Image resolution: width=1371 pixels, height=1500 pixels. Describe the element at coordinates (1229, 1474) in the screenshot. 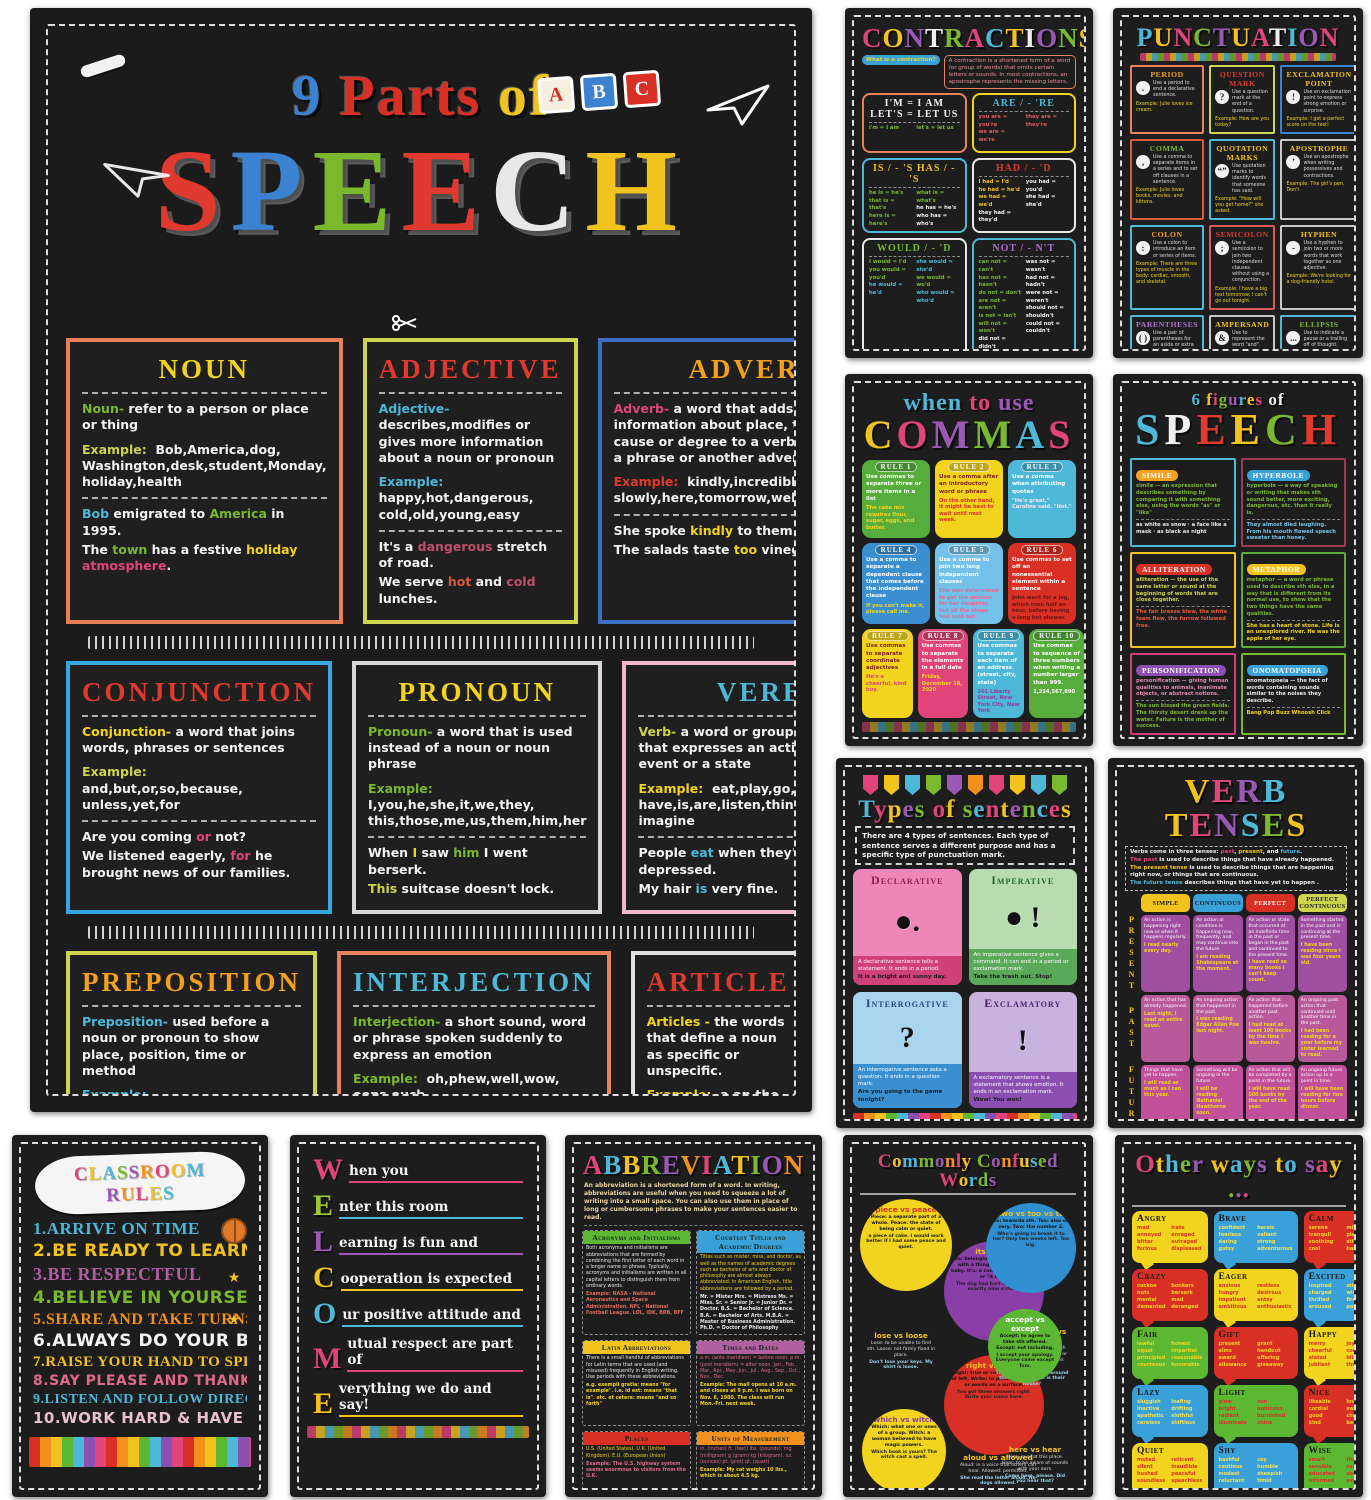

I see `synonym: modest` at that location.